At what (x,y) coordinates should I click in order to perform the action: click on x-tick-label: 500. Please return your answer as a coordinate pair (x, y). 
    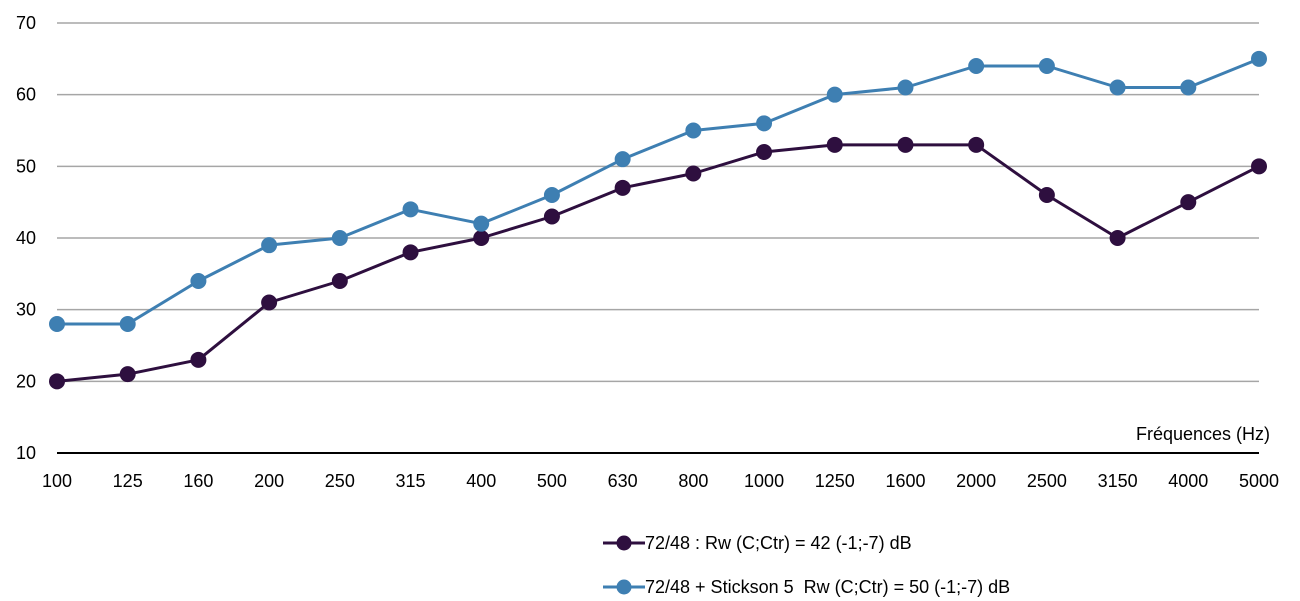
    Looking at the image, I should click on (552, 481).